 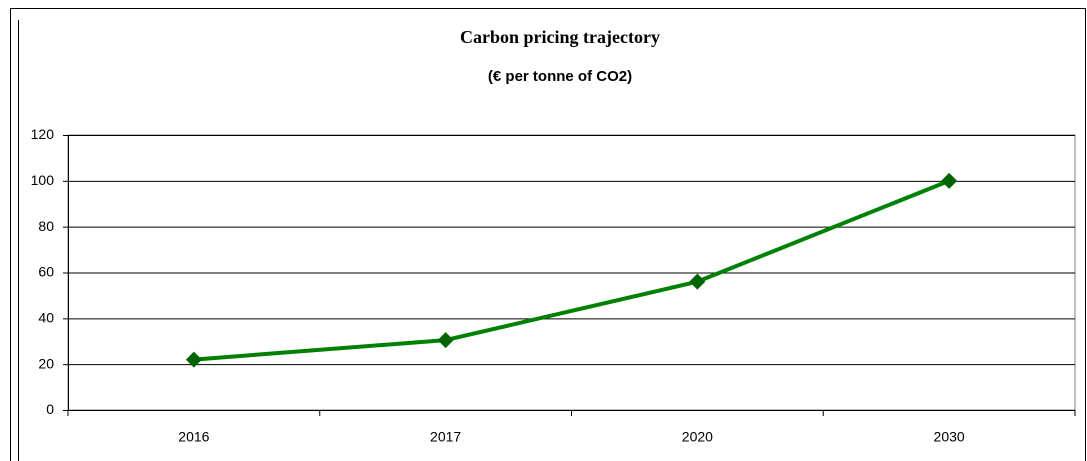 I want to click on x-tick-label: 2020, so click(x=697, y=437).